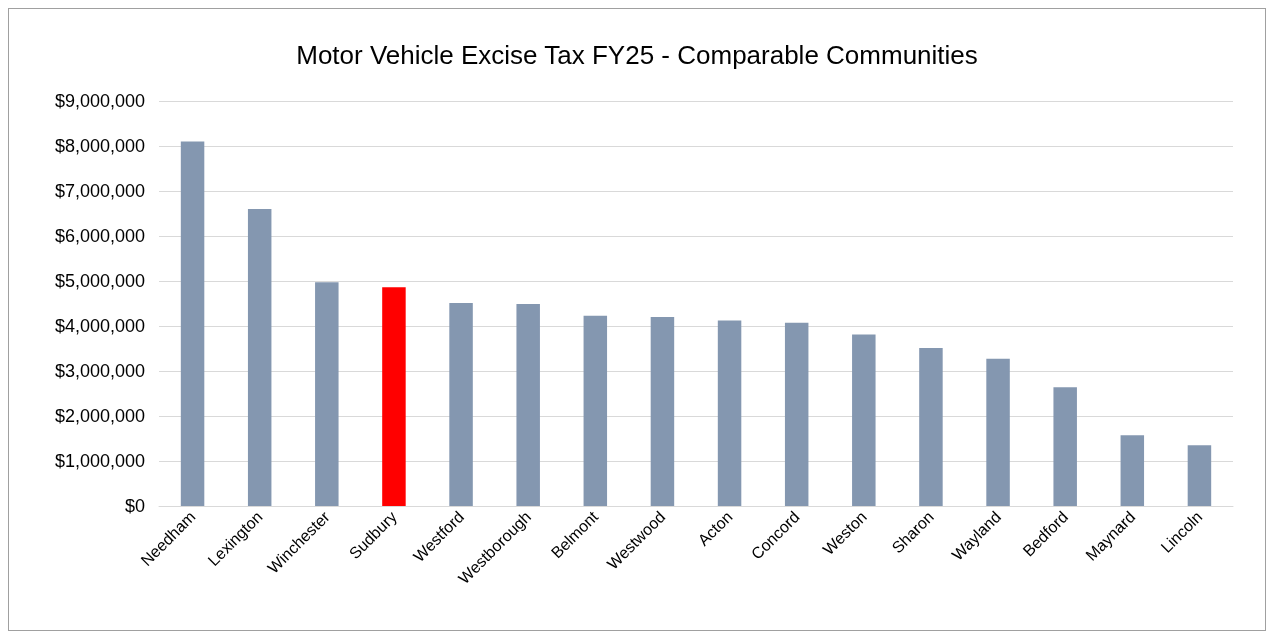 The height and width of the screenshot is (641, 1276). What do you see at coordinates (99, 326) in the screenshot?
I see `y-tick-label: $4,000,000` at bounding box center [99, 326].